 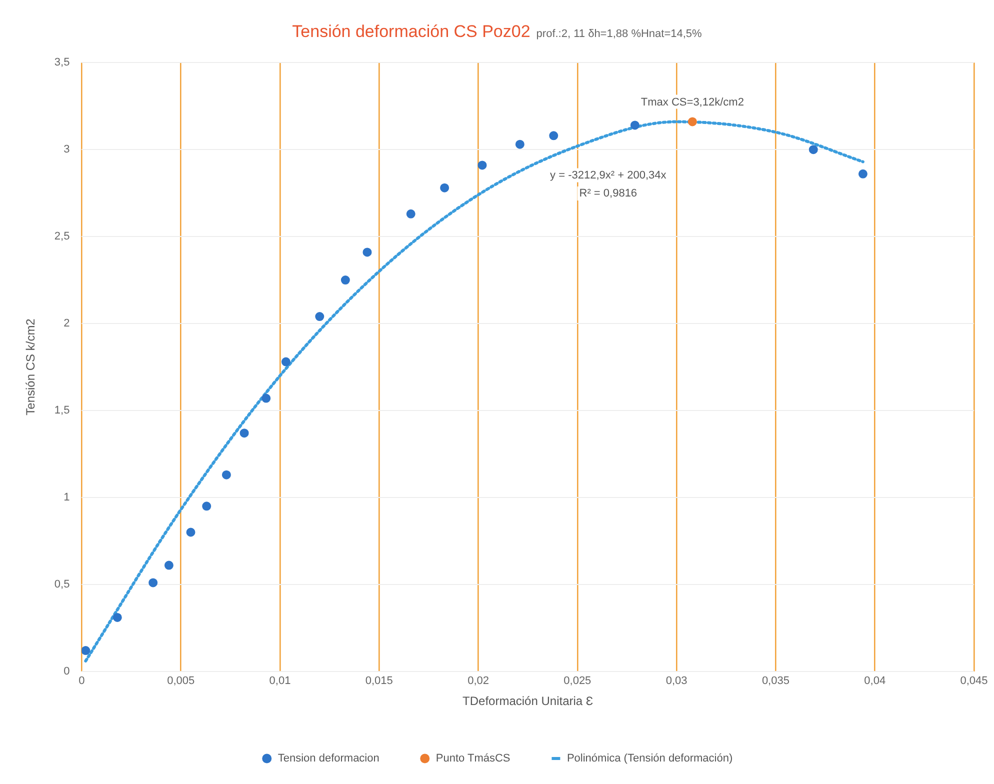 What do you see at coordinates (81, 681) in the screenshot?
I see `x-tick-label: 0` at bounding box center [81, 681].